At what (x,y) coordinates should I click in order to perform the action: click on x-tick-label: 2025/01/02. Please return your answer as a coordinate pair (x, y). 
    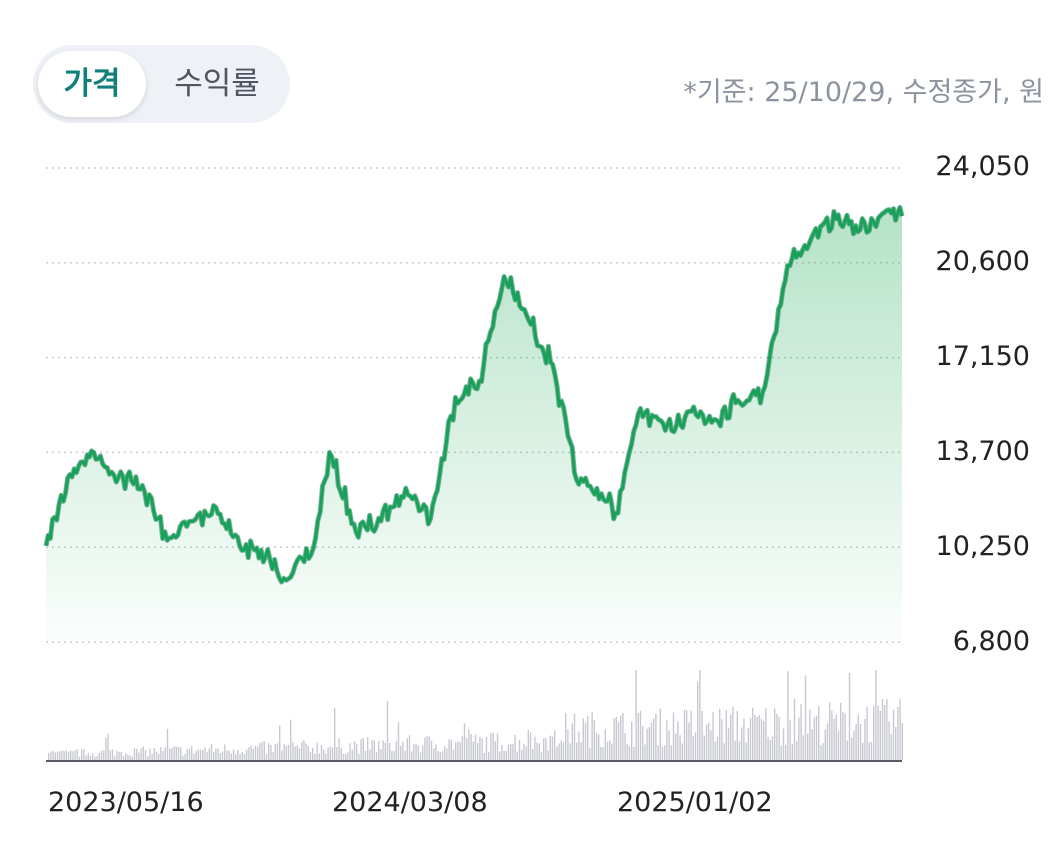
    Looking at the image, I should click on (695, 802).